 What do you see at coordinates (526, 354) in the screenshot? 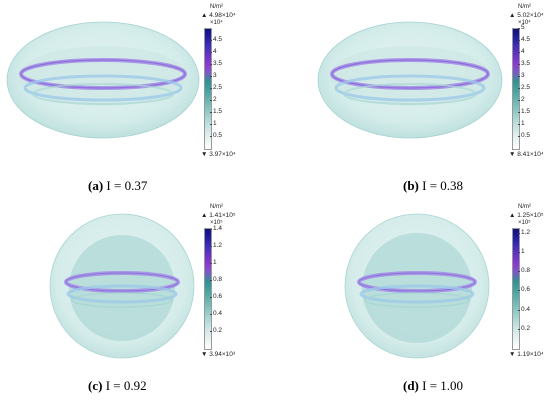
I see `colorbar-min: ▼ 1.19×10⁴` at bounding box center [526, 354].